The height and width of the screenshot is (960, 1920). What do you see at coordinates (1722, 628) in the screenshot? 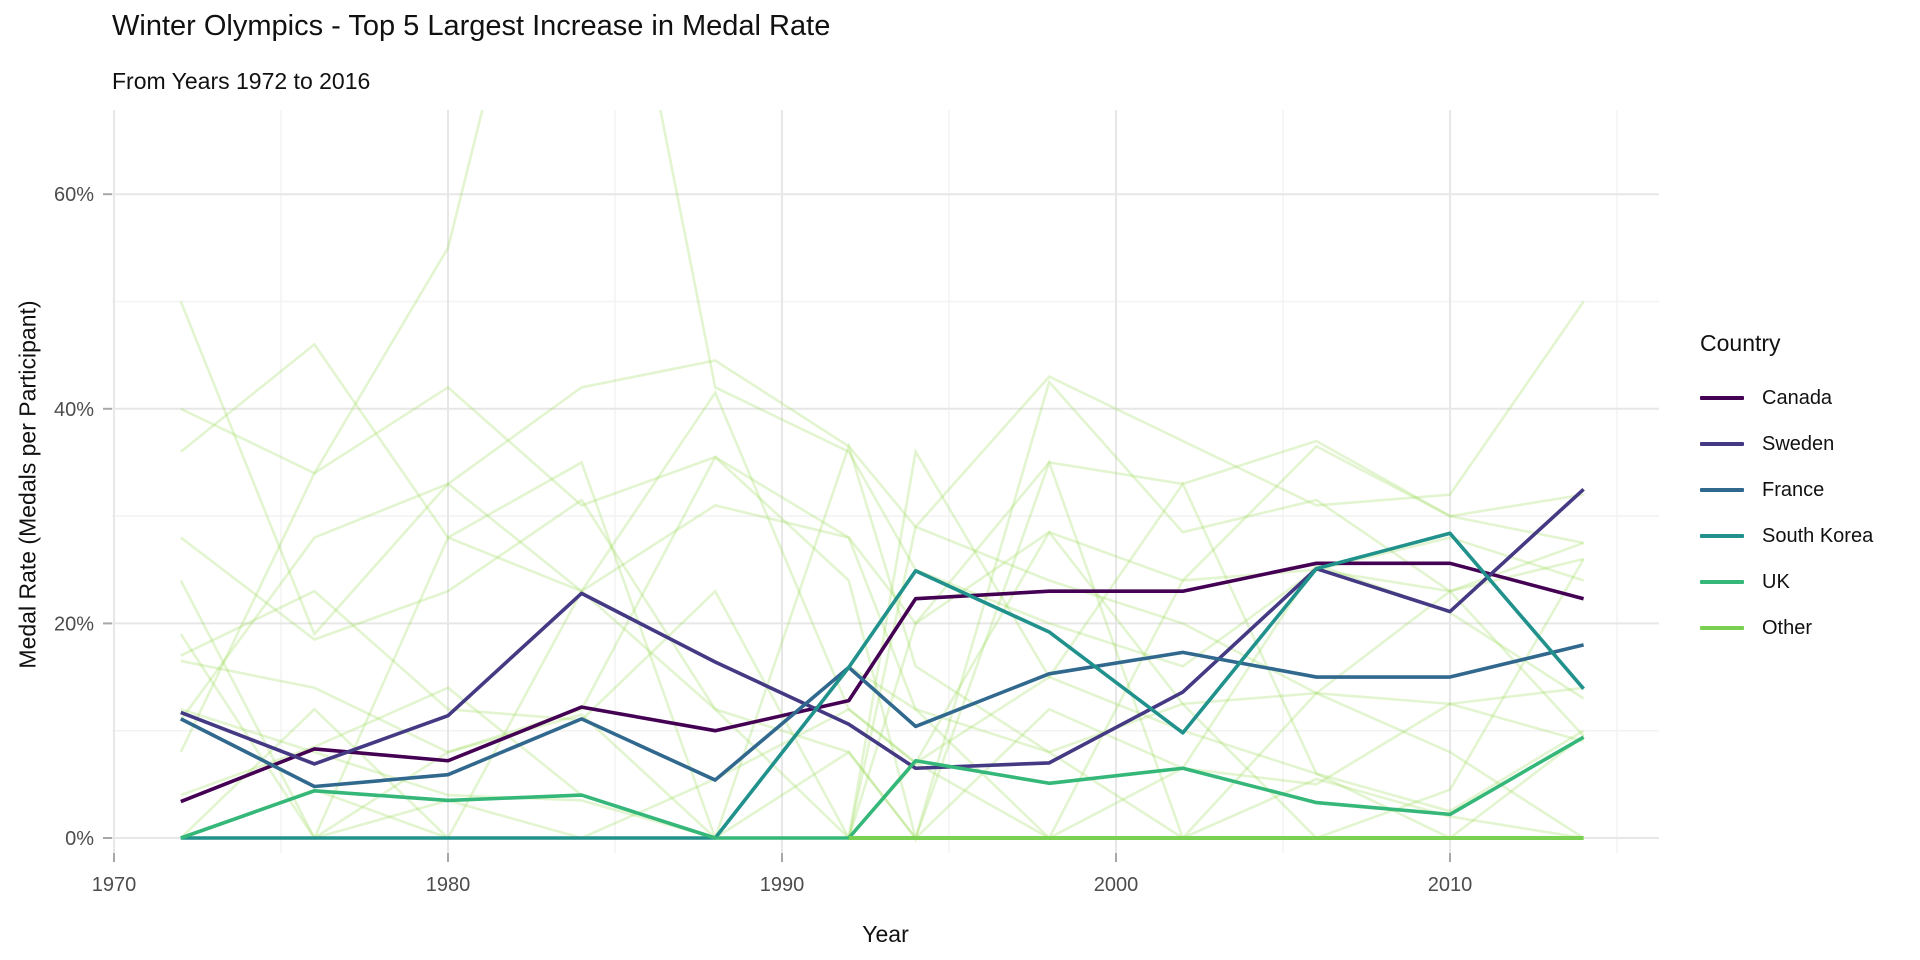
I see `legend-key-other` at bounding box center [1722, 628].